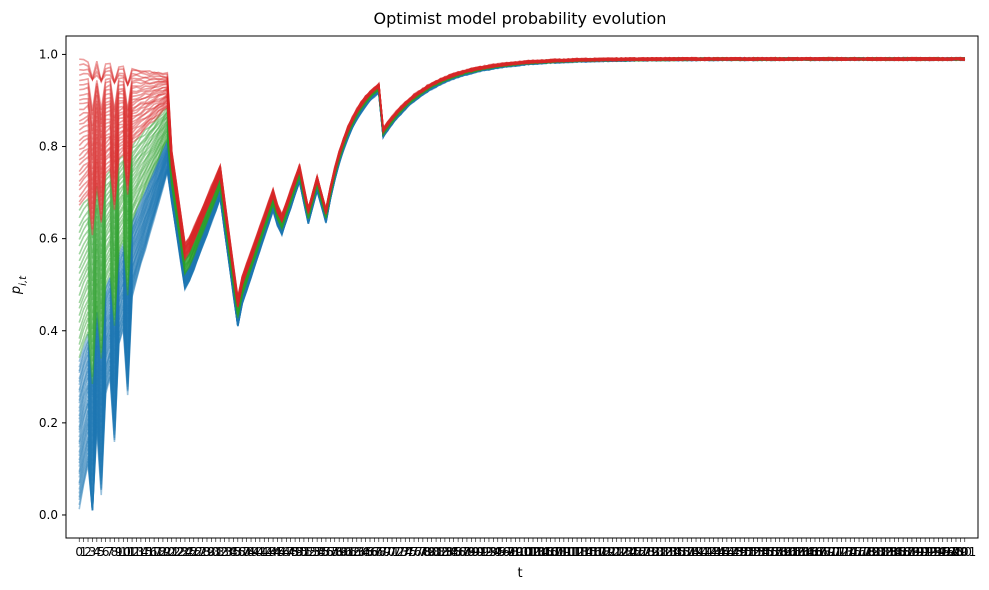 This screenshot has height=590, width=989. What do you see at coordinates (510, 552) in the screenshot?
I see `x-tick-label: 98` at bounding box center [510, 552].